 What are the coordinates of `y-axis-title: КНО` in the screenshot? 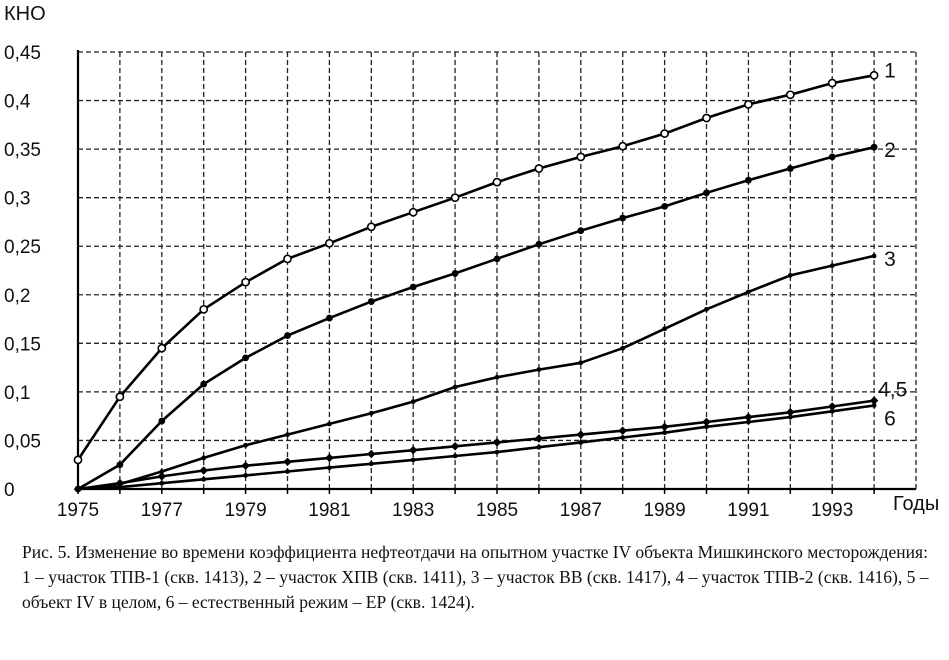 It's located at (25, 14).